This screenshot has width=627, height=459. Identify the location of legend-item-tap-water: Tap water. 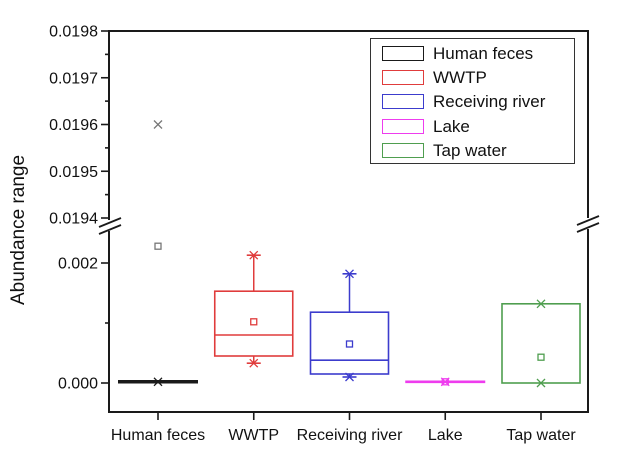
(472, 151).